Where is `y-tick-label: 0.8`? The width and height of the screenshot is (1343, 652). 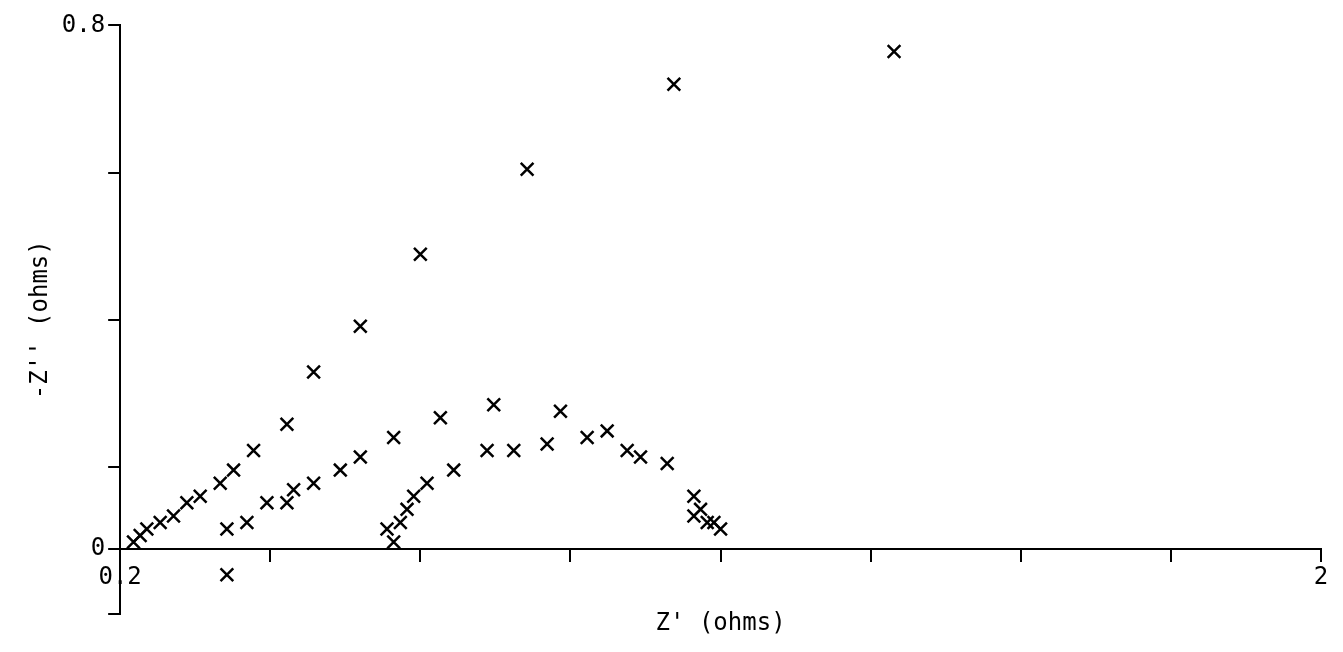 y-tick-label: 0.8 is located at coordinates (83, 23).